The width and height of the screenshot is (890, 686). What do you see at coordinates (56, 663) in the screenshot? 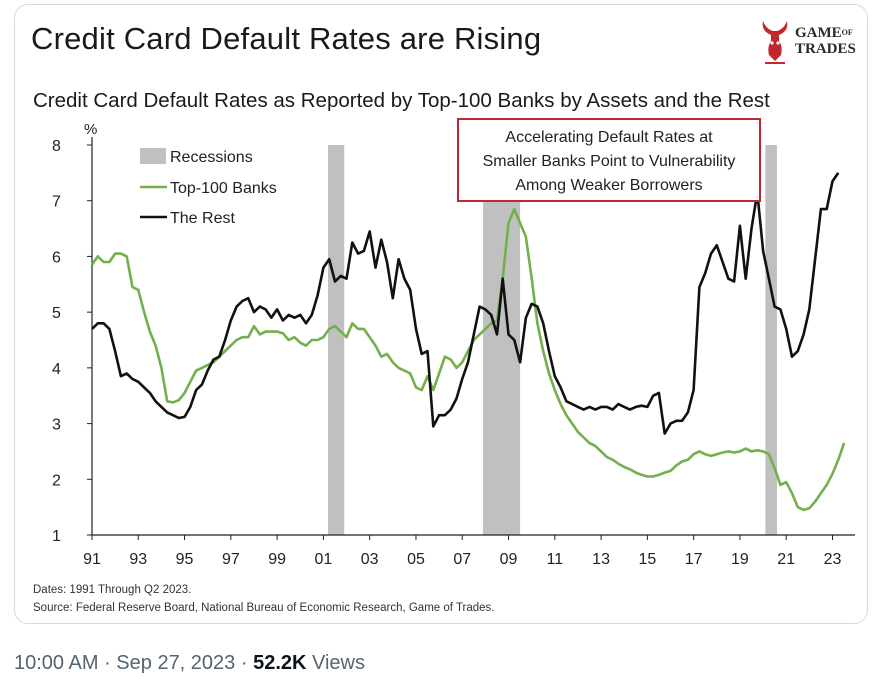
I see `tweet-time: 10:00 AM` at bounding box center [56, 663].